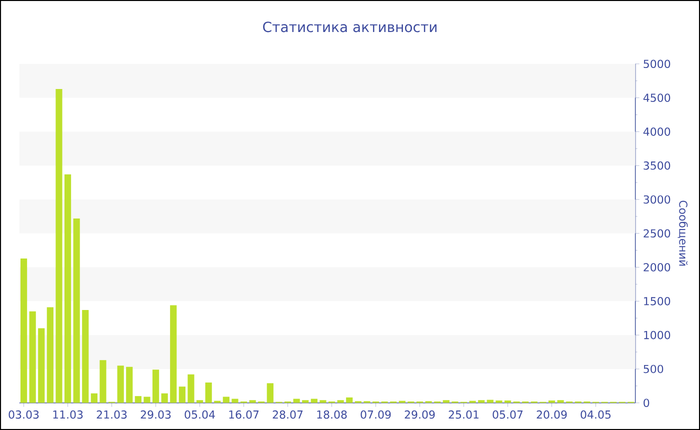 Image resolution: width=700 pixels, height=430 pixels. I want to click on y-axis-title: Сообщений, so click(683, 233).